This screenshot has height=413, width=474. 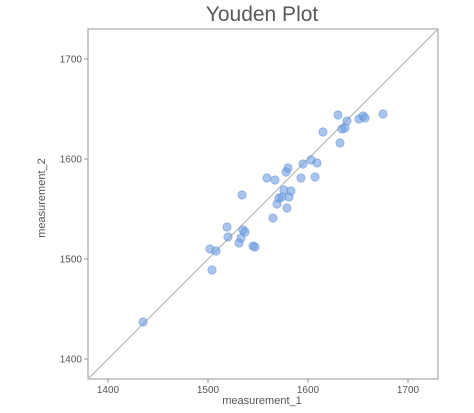 I want to click on x-tick-label: 1400, so click(x=108, y=390).